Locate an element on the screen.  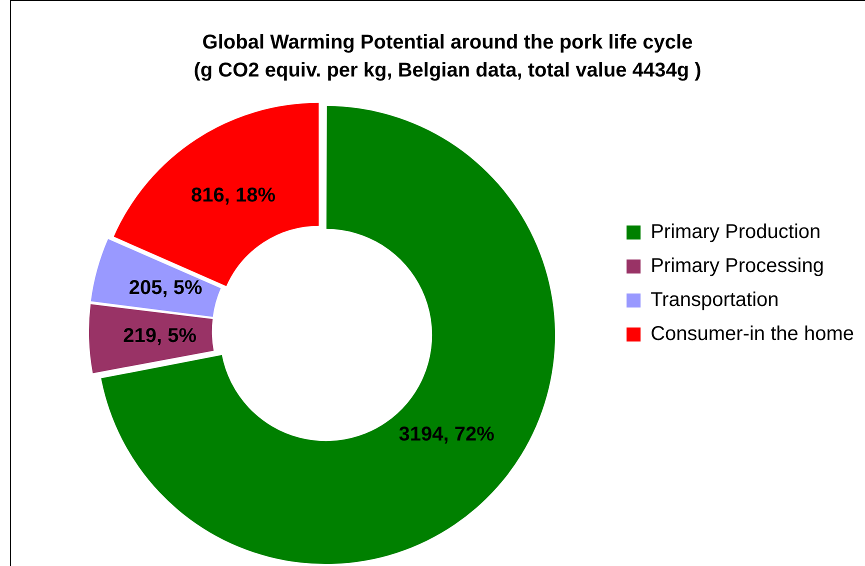
legend-label: Primary Processing is located at coordinates (737, 266).